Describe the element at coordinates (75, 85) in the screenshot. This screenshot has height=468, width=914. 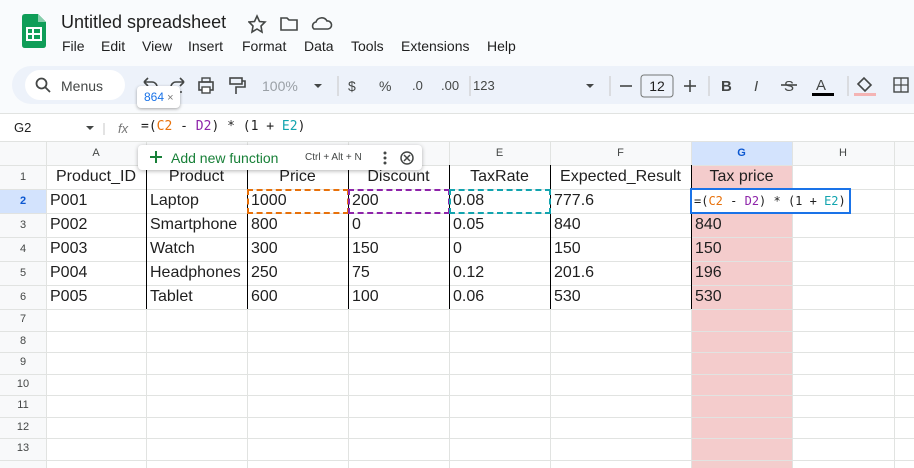
I see `search-menus` at that location.